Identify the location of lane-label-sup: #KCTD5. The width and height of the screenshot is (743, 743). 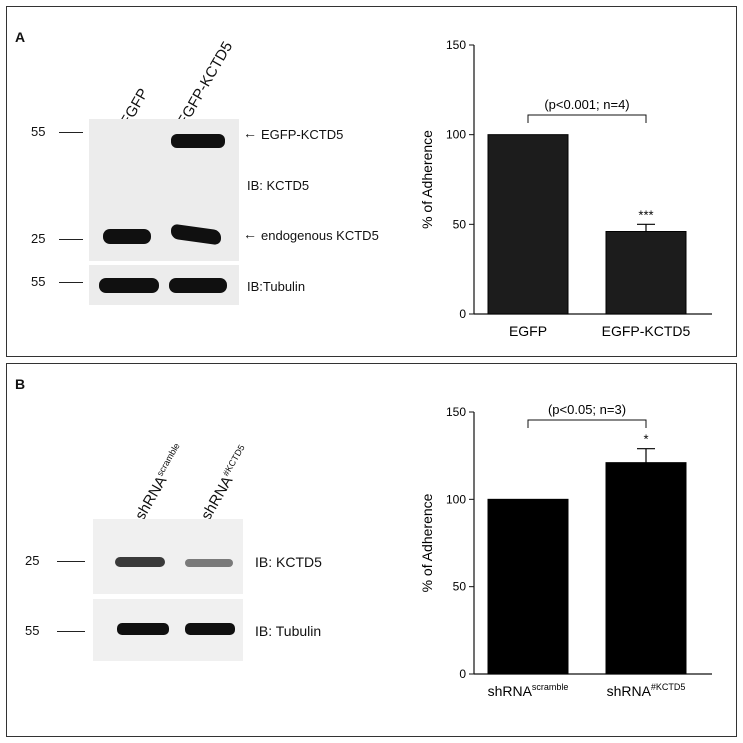
(233, 460).